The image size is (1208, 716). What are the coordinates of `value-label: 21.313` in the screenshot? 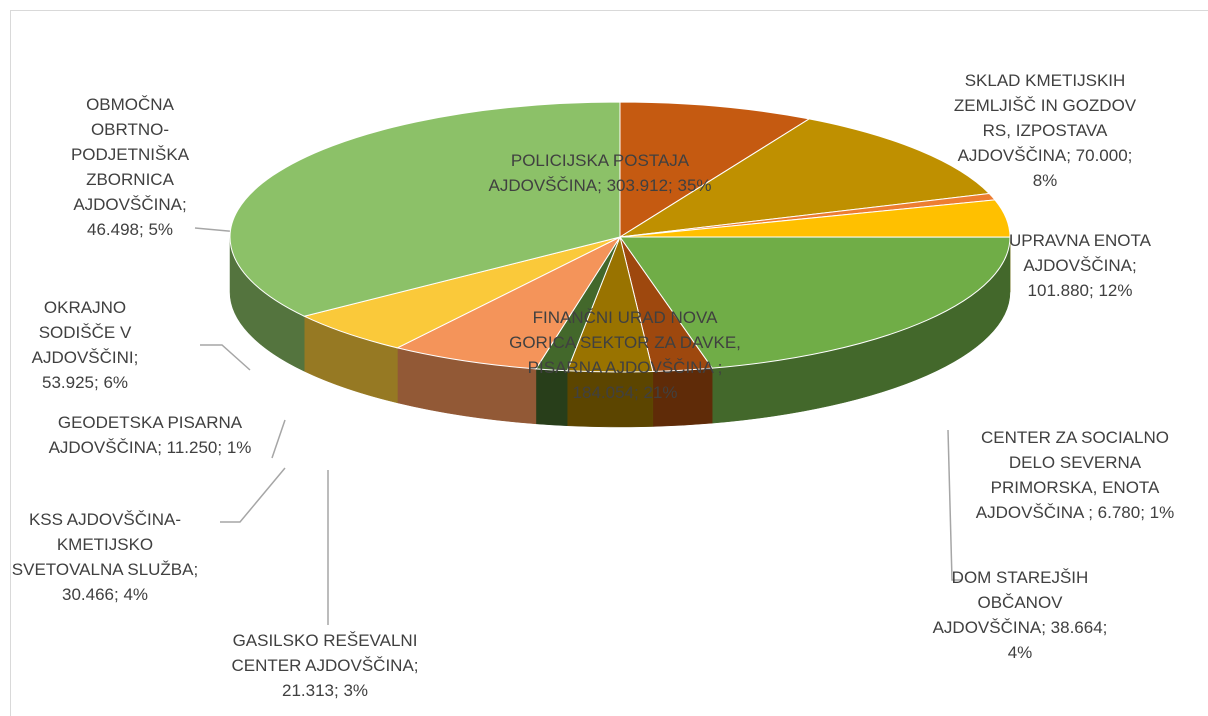 It's located at (307, 690).